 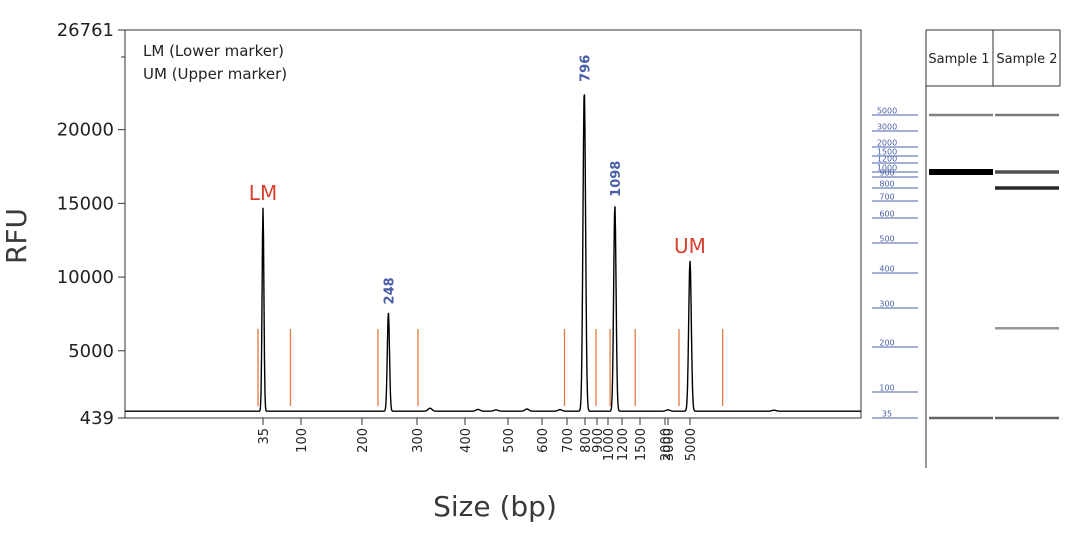 What do you see at coordinates (886, 239) in the screenshot?
I see `ladder-label: 500` at bounding box center [886, 239].